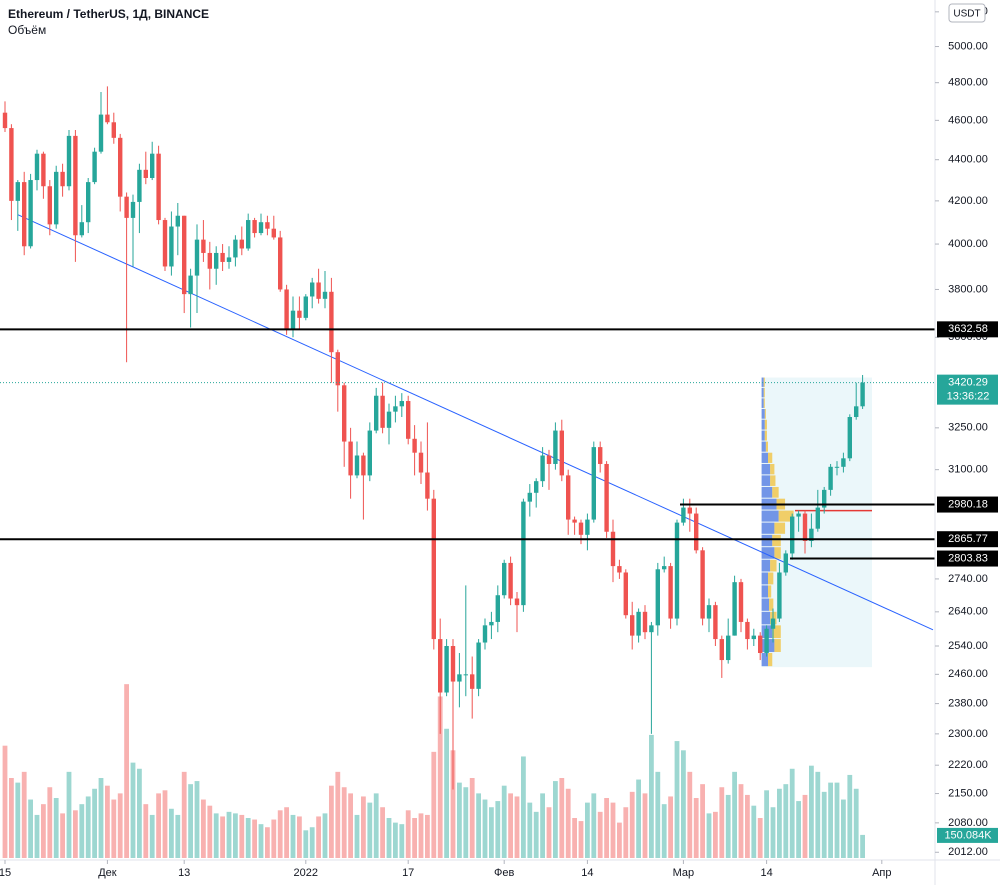 The width and height of the screenshot is (1000, 885). I want to click on level-label: 3632.58, so click(968, 329).